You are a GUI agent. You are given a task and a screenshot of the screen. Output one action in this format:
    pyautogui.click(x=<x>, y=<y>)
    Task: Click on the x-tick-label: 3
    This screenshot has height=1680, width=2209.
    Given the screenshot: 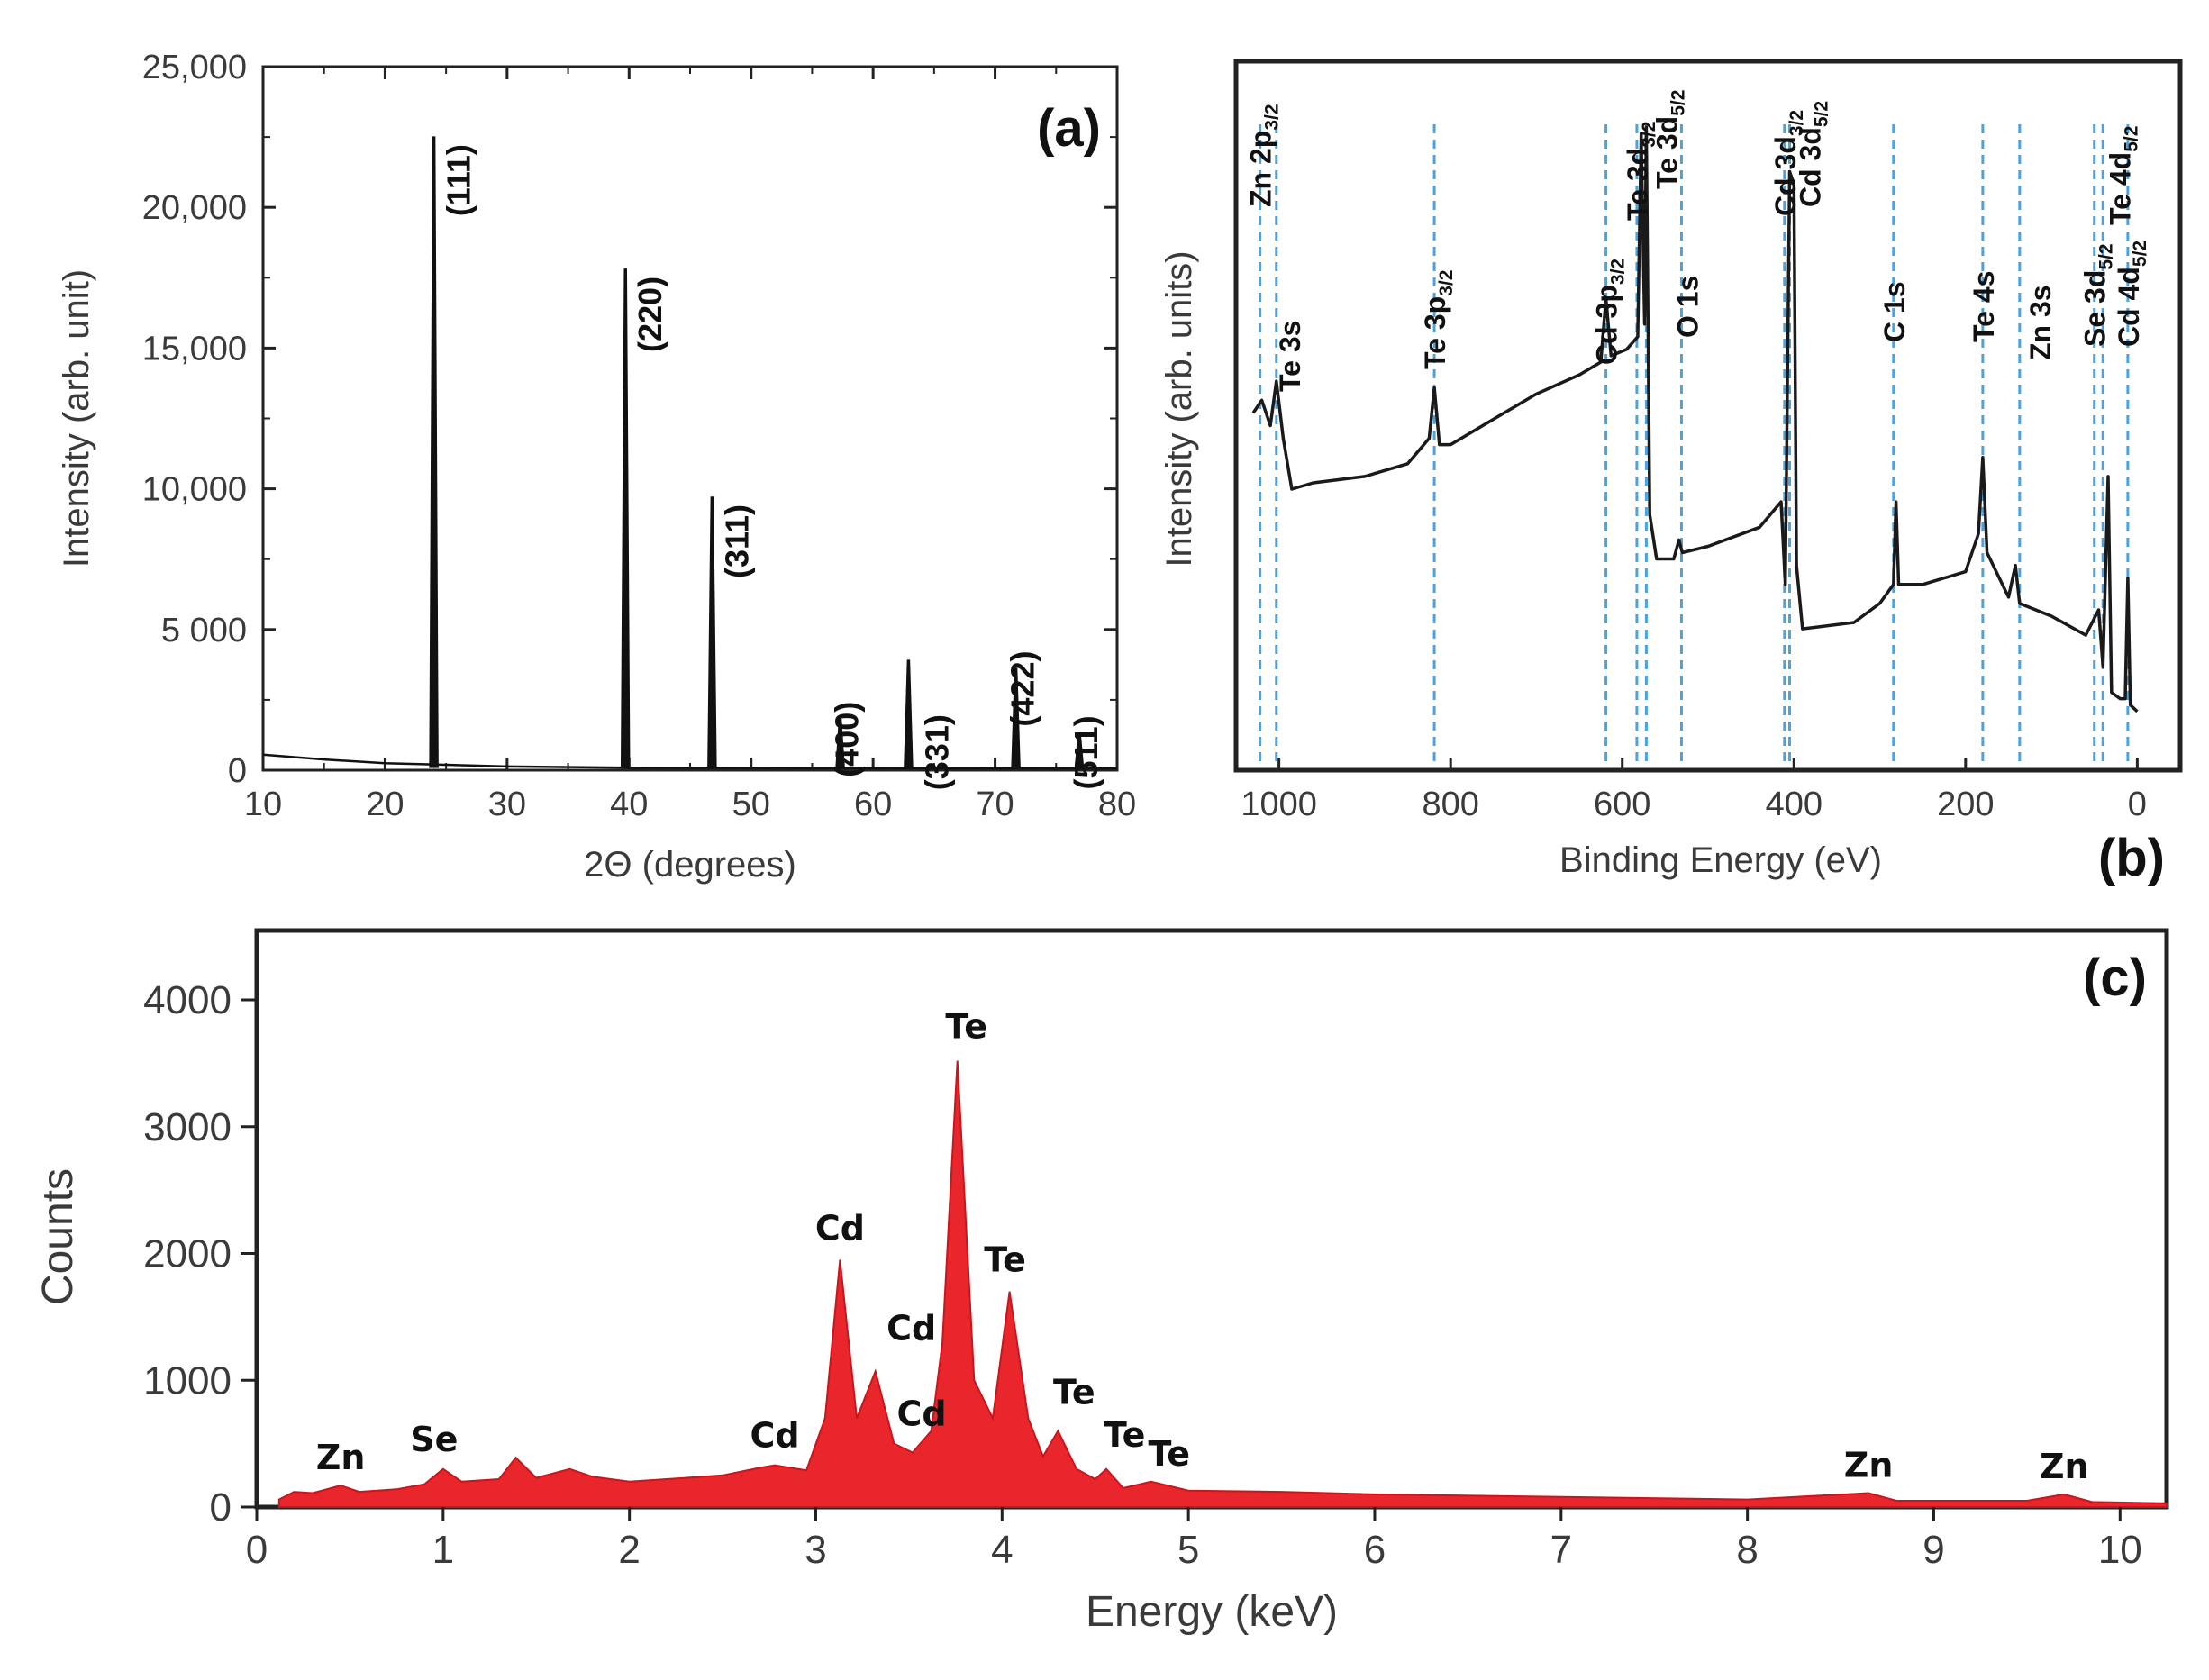 What is the action you would take?
    pyautogui.click(x=815, y=1550)
    